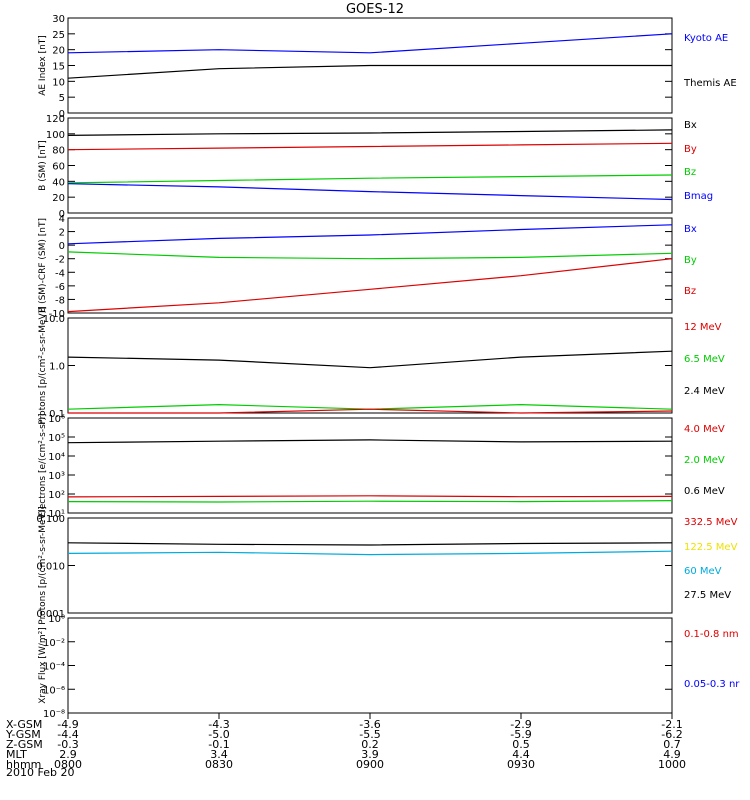  I want to click on legend-entry: 2.0 MeV, so click(704, 460).